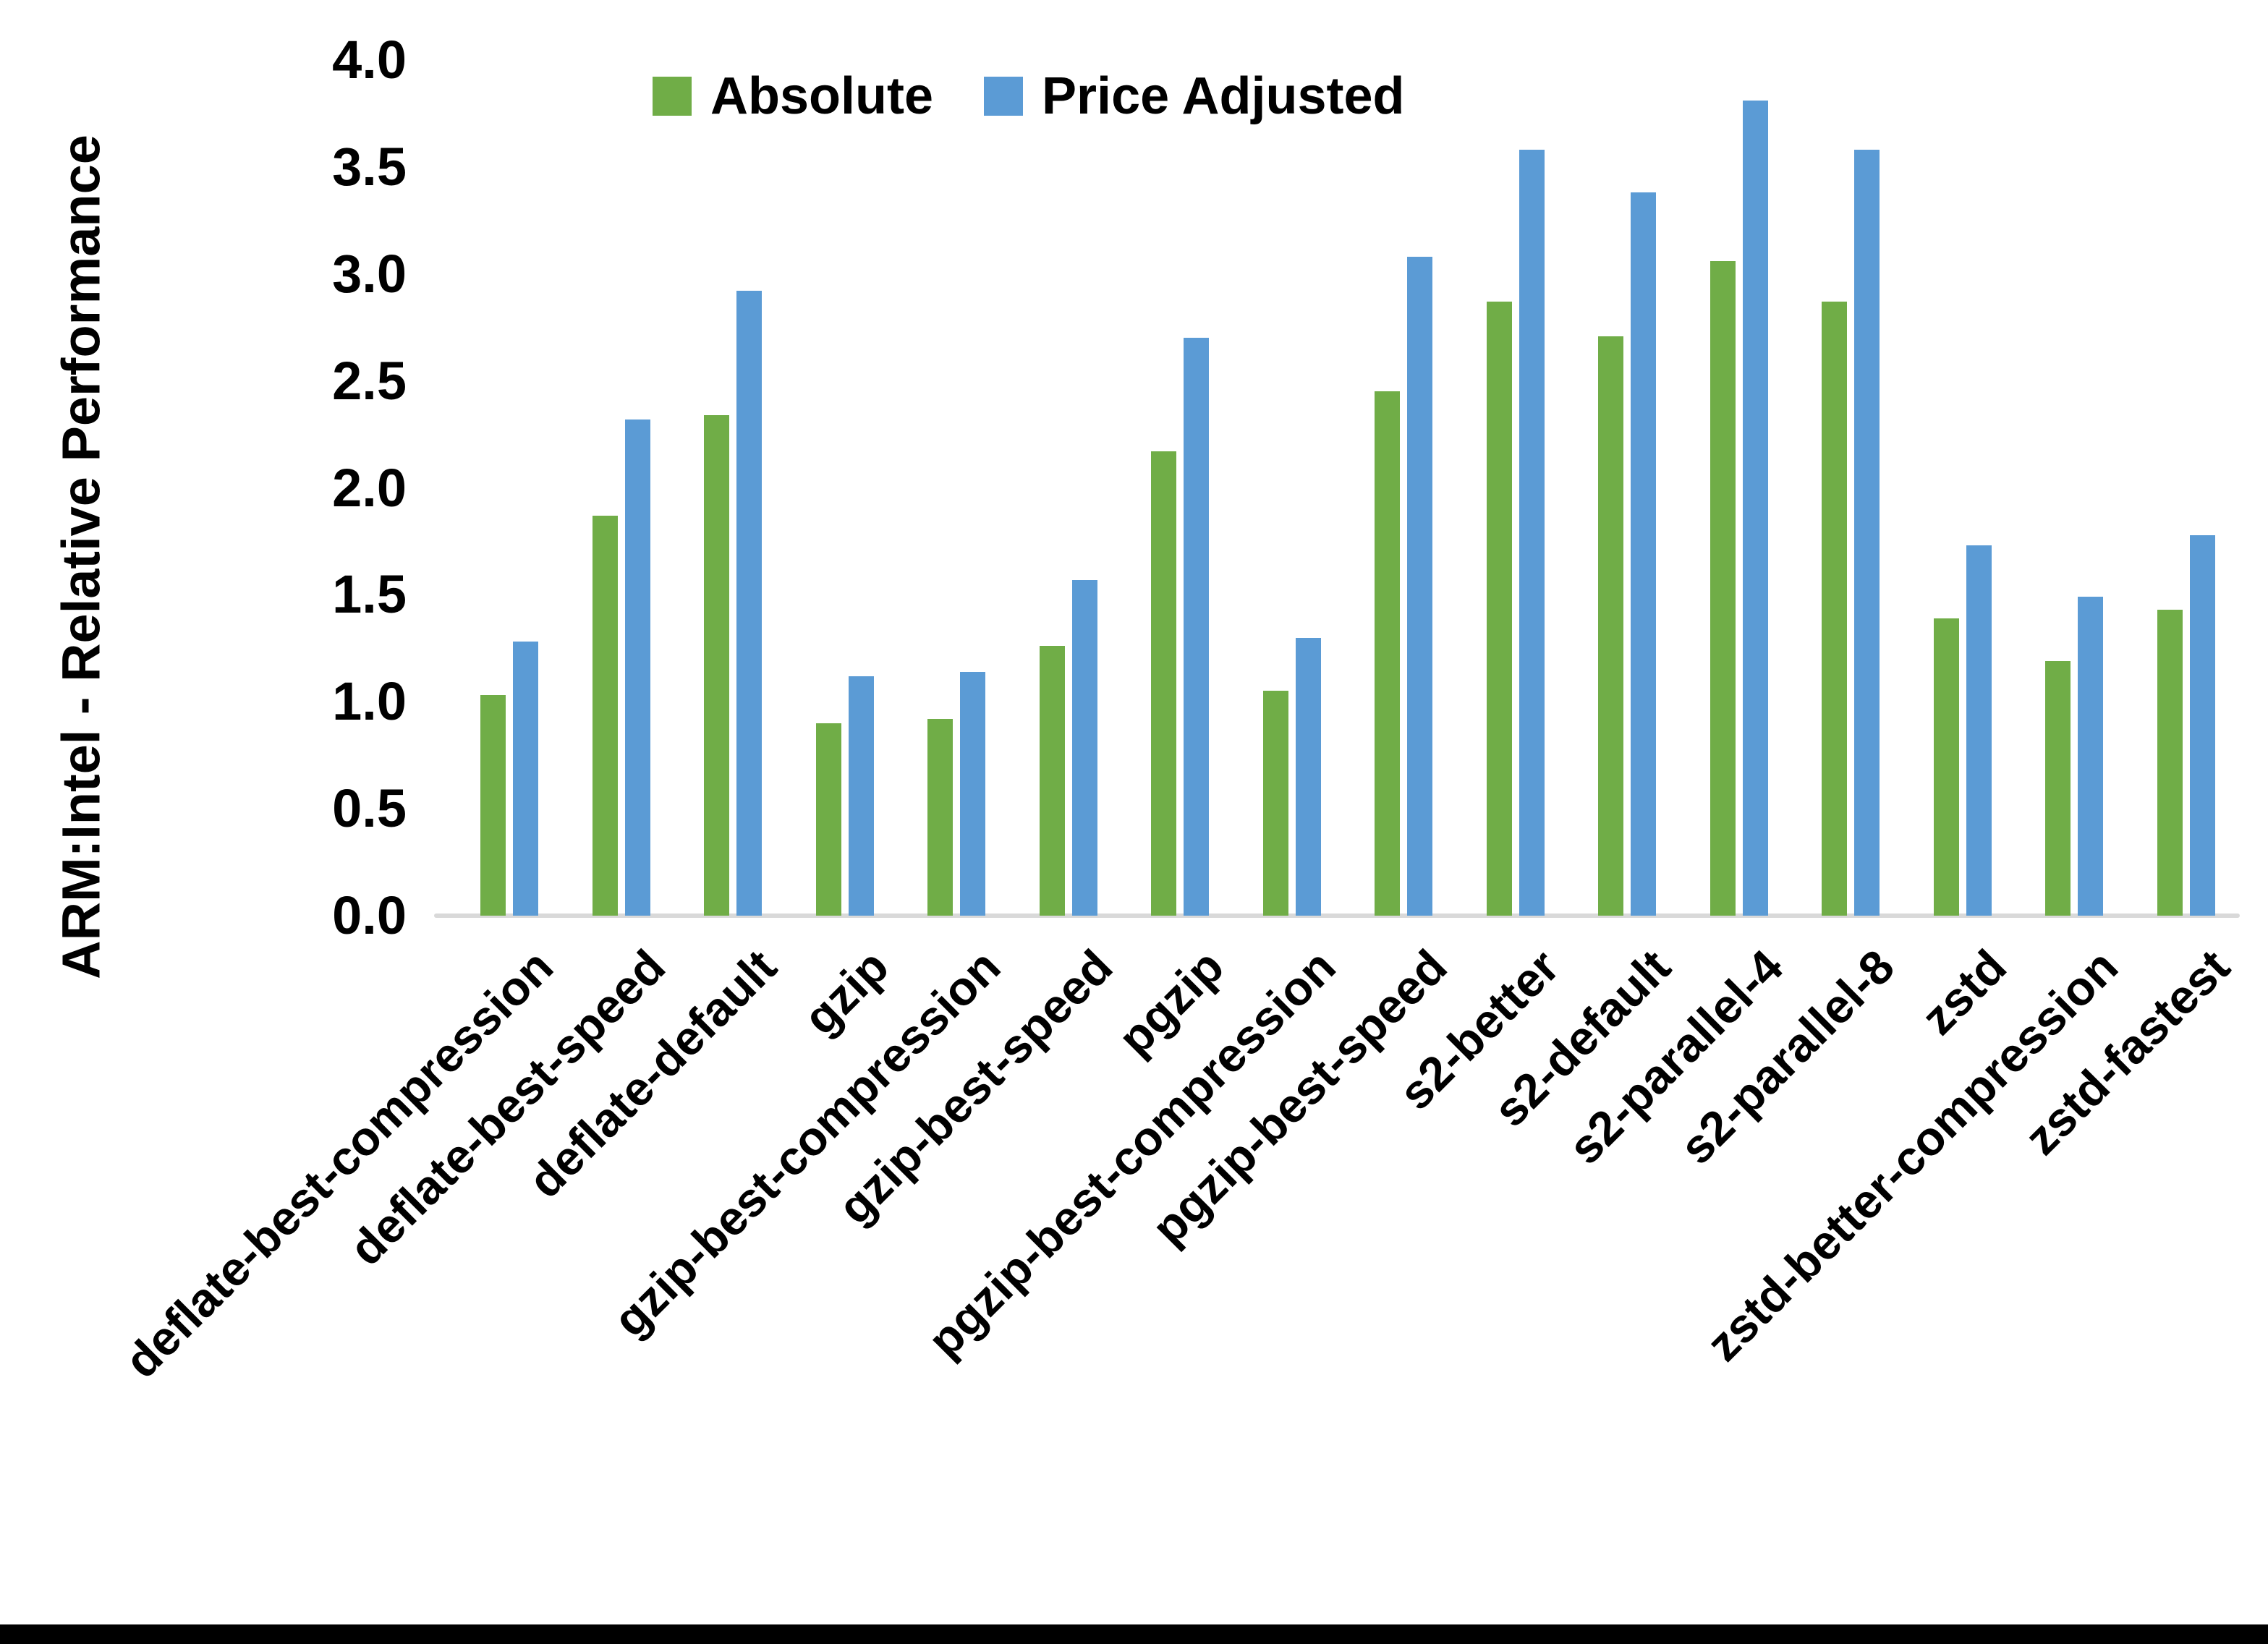  I want to click on bar-absolute-gzip-best-compression, so click(940, 817).